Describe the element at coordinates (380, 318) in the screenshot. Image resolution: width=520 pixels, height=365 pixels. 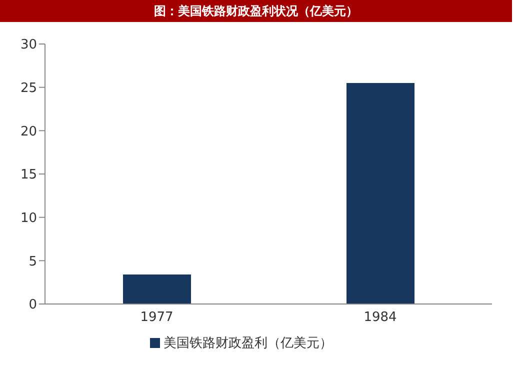
I see `x-tick-label: 1984` at that location.